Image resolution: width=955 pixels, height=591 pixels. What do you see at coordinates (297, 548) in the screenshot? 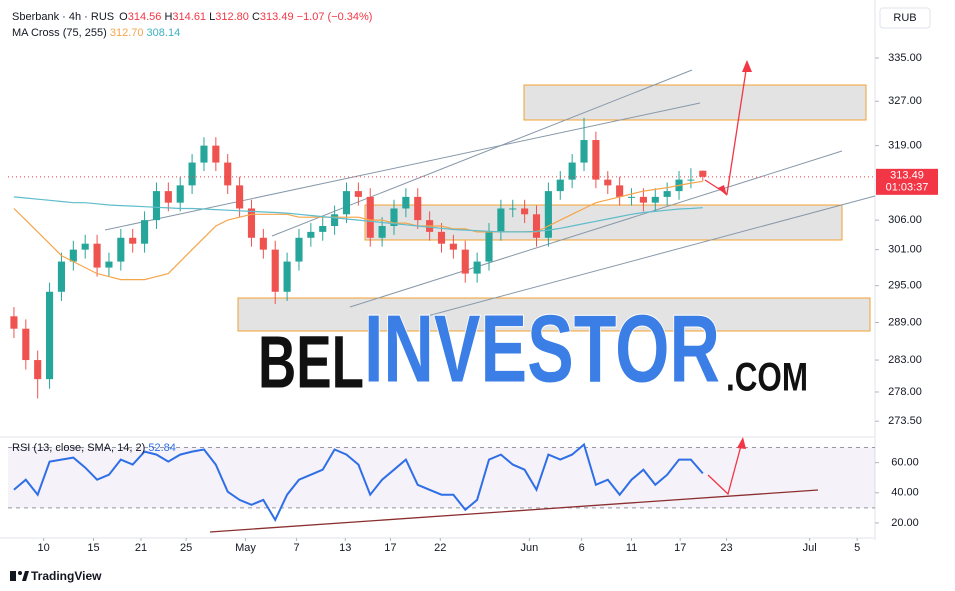
I see `x-tick-label: 7` at bounding box center [297, 548].